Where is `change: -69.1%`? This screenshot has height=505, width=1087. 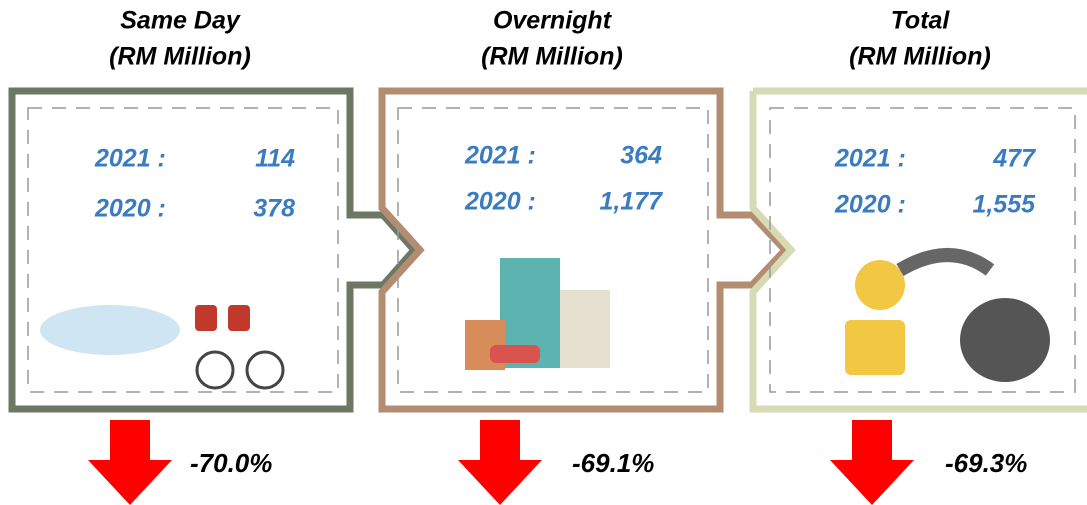
change: -69.1% is located at coordinates (613, 463).